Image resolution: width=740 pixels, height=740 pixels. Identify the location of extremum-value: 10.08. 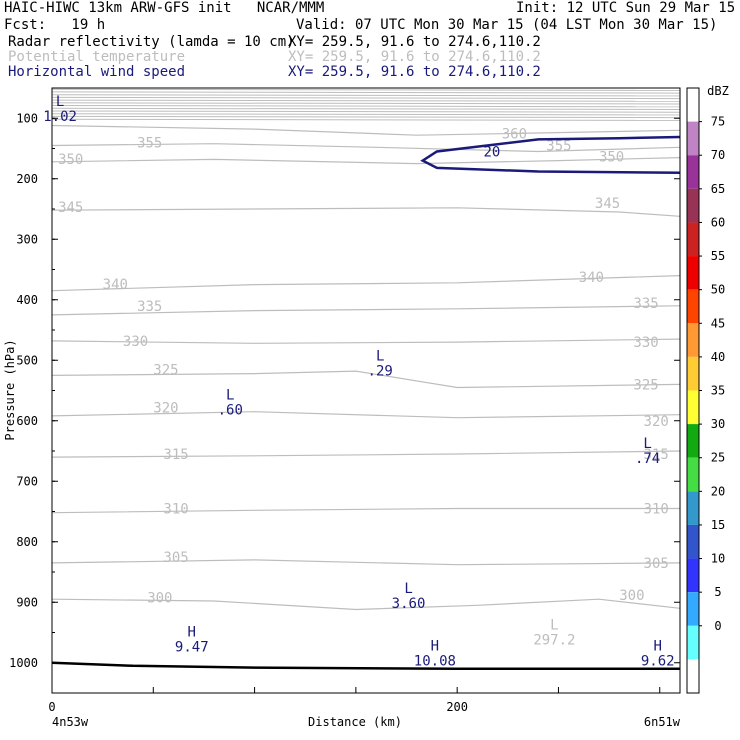
(435, 662).